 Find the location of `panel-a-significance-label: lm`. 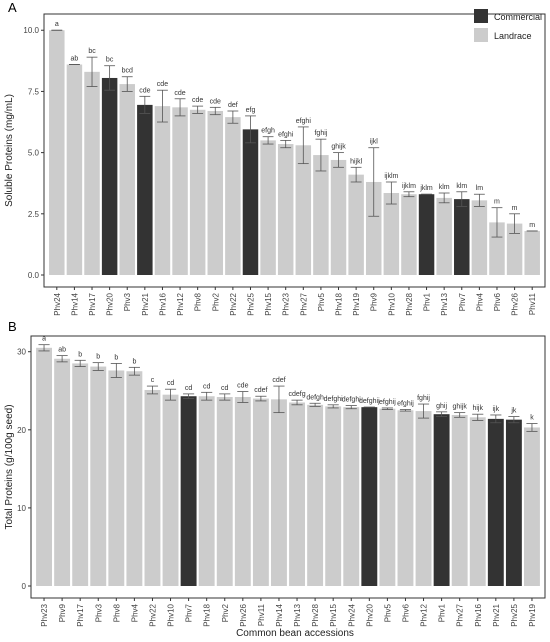

panel-a-significance-label: lm is located at coordinates (480, 188).